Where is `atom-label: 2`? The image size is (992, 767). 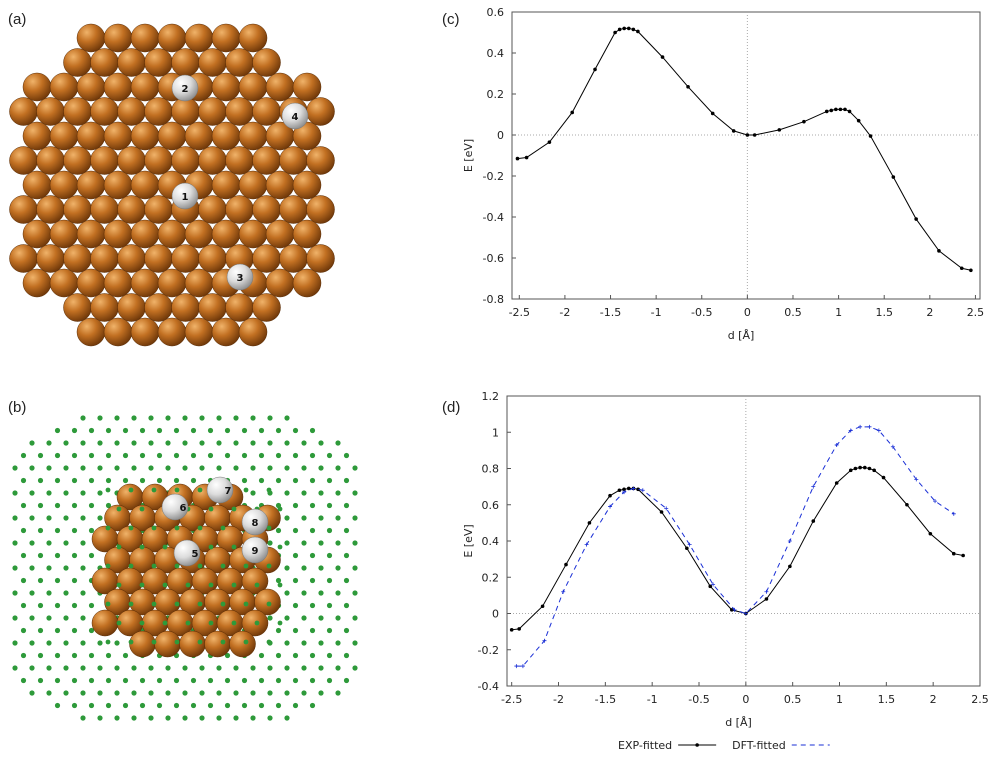 atom-label: 2 is located at coordinates (185, 89).